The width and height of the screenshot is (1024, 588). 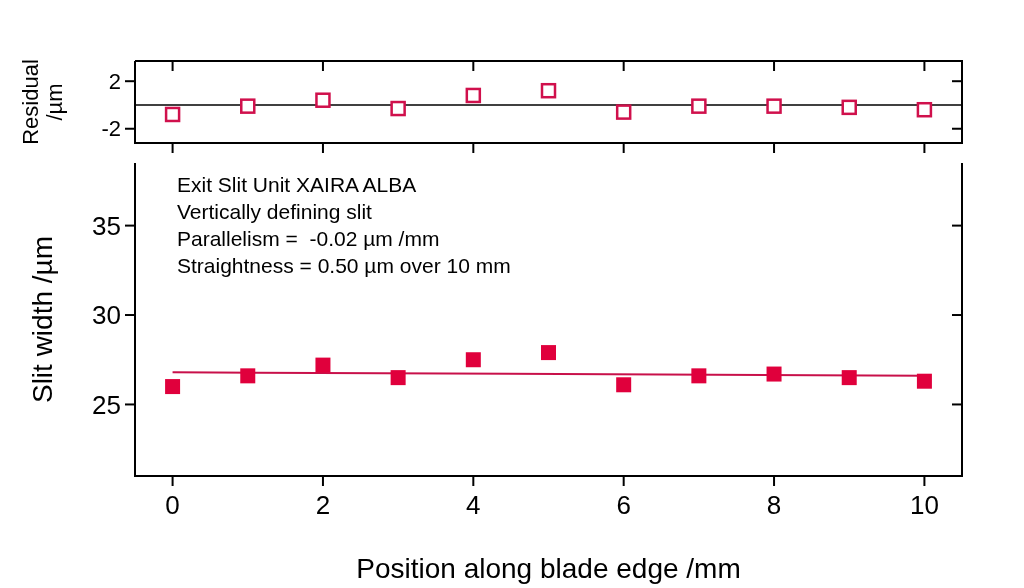 What do you see at coordinates (774, 505) in the screenshot?
I see `x-tick-label: 8` at bounding box center [774, 505].